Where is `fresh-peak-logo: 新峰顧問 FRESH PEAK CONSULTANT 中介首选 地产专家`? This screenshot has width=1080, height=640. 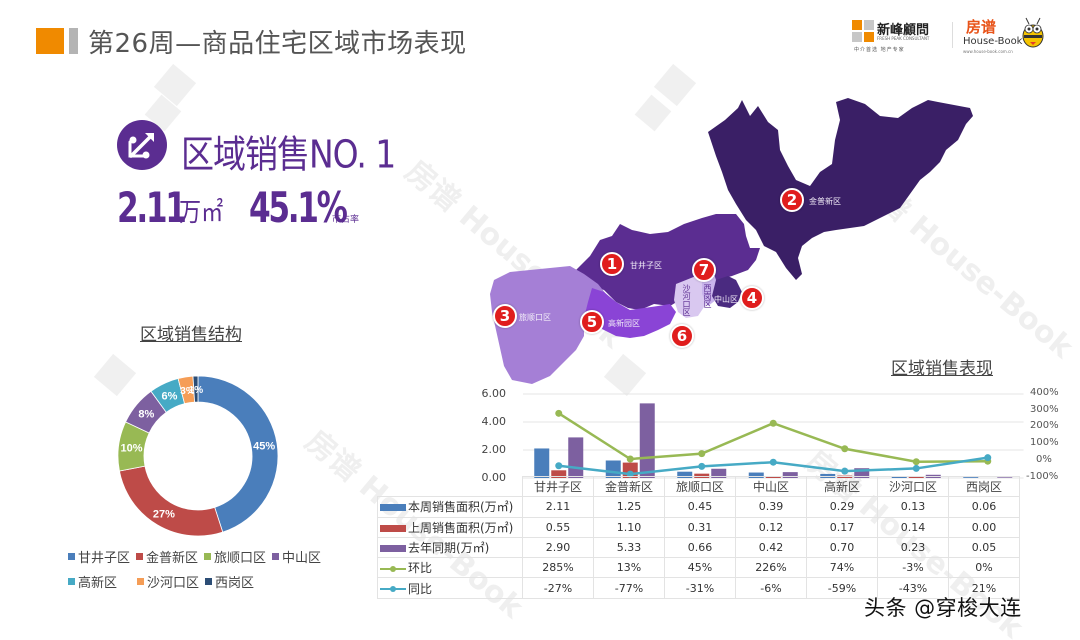
fresh-peak-logo: 新峰顧問 FRESH PEAK CONSULTANT 中介首选 地产专家 is located at coordinates (904, 36).